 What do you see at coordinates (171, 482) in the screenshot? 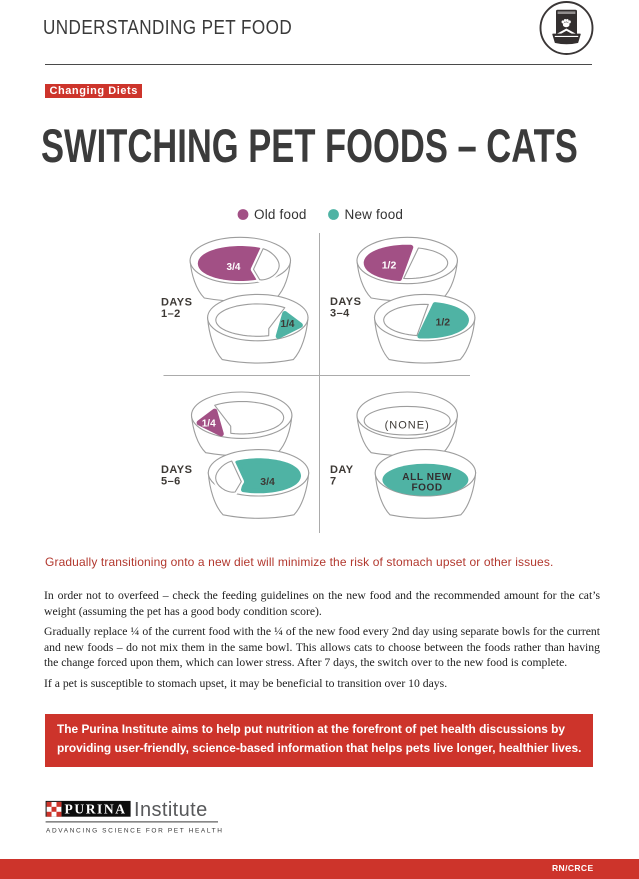
I see `svg-text: 5–6` at bounding box center [171, 482].